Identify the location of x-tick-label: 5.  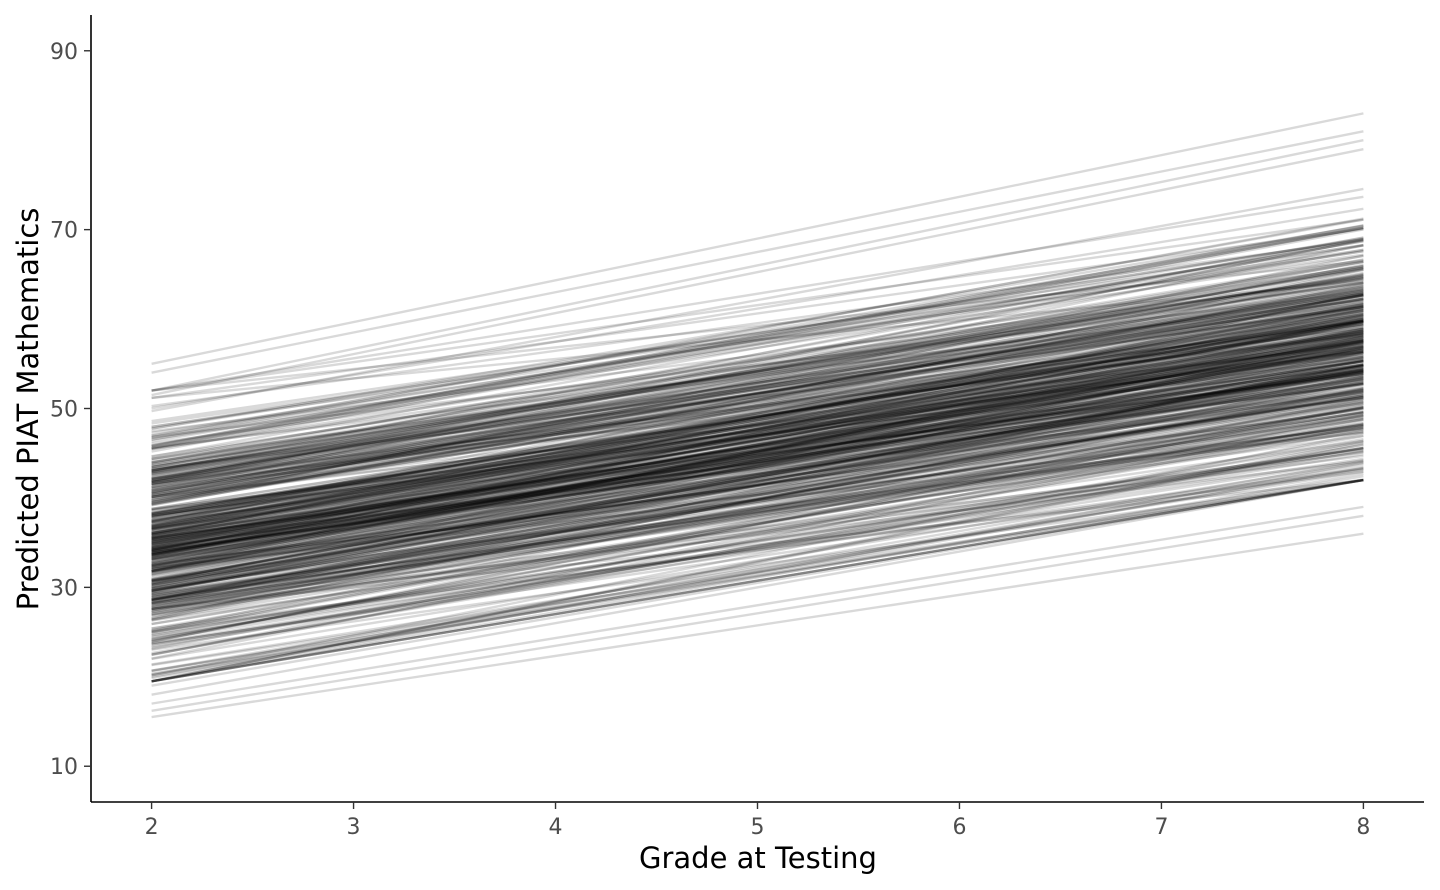
(758, 827).